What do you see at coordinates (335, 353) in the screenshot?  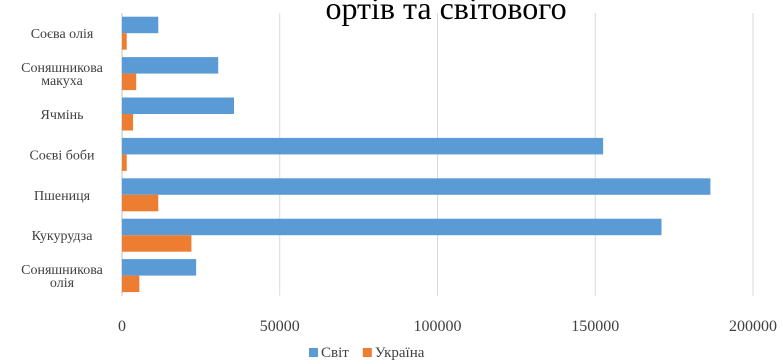 I see `legend-label: Світ` at bounding box center [335, 353].